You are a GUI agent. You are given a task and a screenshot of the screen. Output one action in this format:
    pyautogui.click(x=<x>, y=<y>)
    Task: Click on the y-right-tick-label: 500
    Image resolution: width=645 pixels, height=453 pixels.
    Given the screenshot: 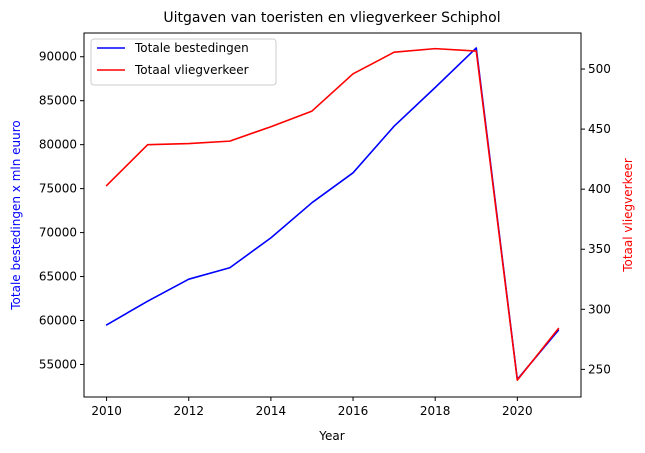 What is the action you would take?
    pyautogui.click(x=599, y=69)
    